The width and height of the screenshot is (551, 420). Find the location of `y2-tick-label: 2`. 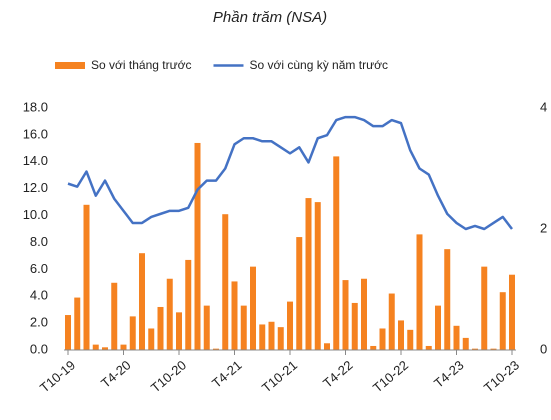

y2-tick-label: 2 is located at coordinates (543, 227).